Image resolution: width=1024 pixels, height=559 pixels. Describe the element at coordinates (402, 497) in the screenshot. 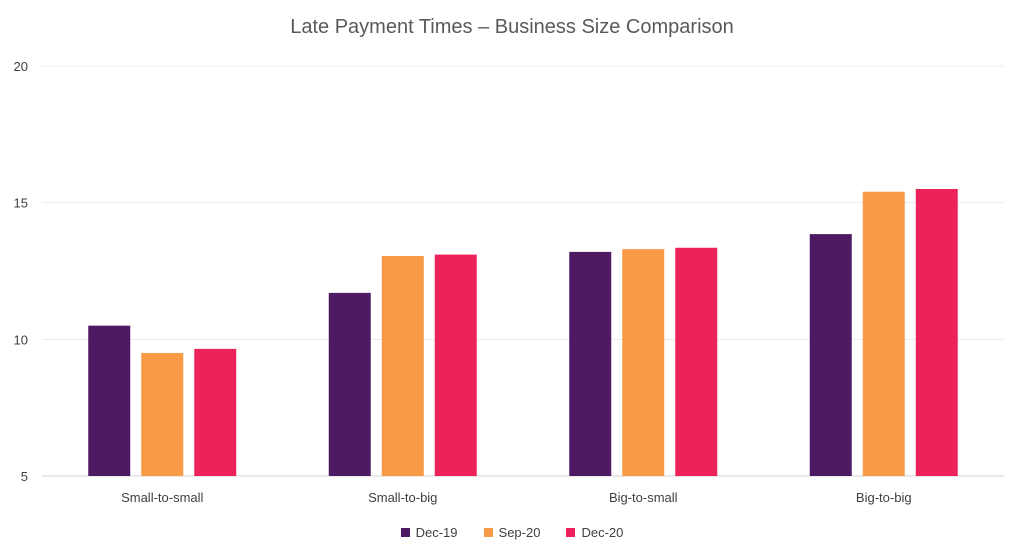

I see `x-tick-label: Small-to-big` at that location.